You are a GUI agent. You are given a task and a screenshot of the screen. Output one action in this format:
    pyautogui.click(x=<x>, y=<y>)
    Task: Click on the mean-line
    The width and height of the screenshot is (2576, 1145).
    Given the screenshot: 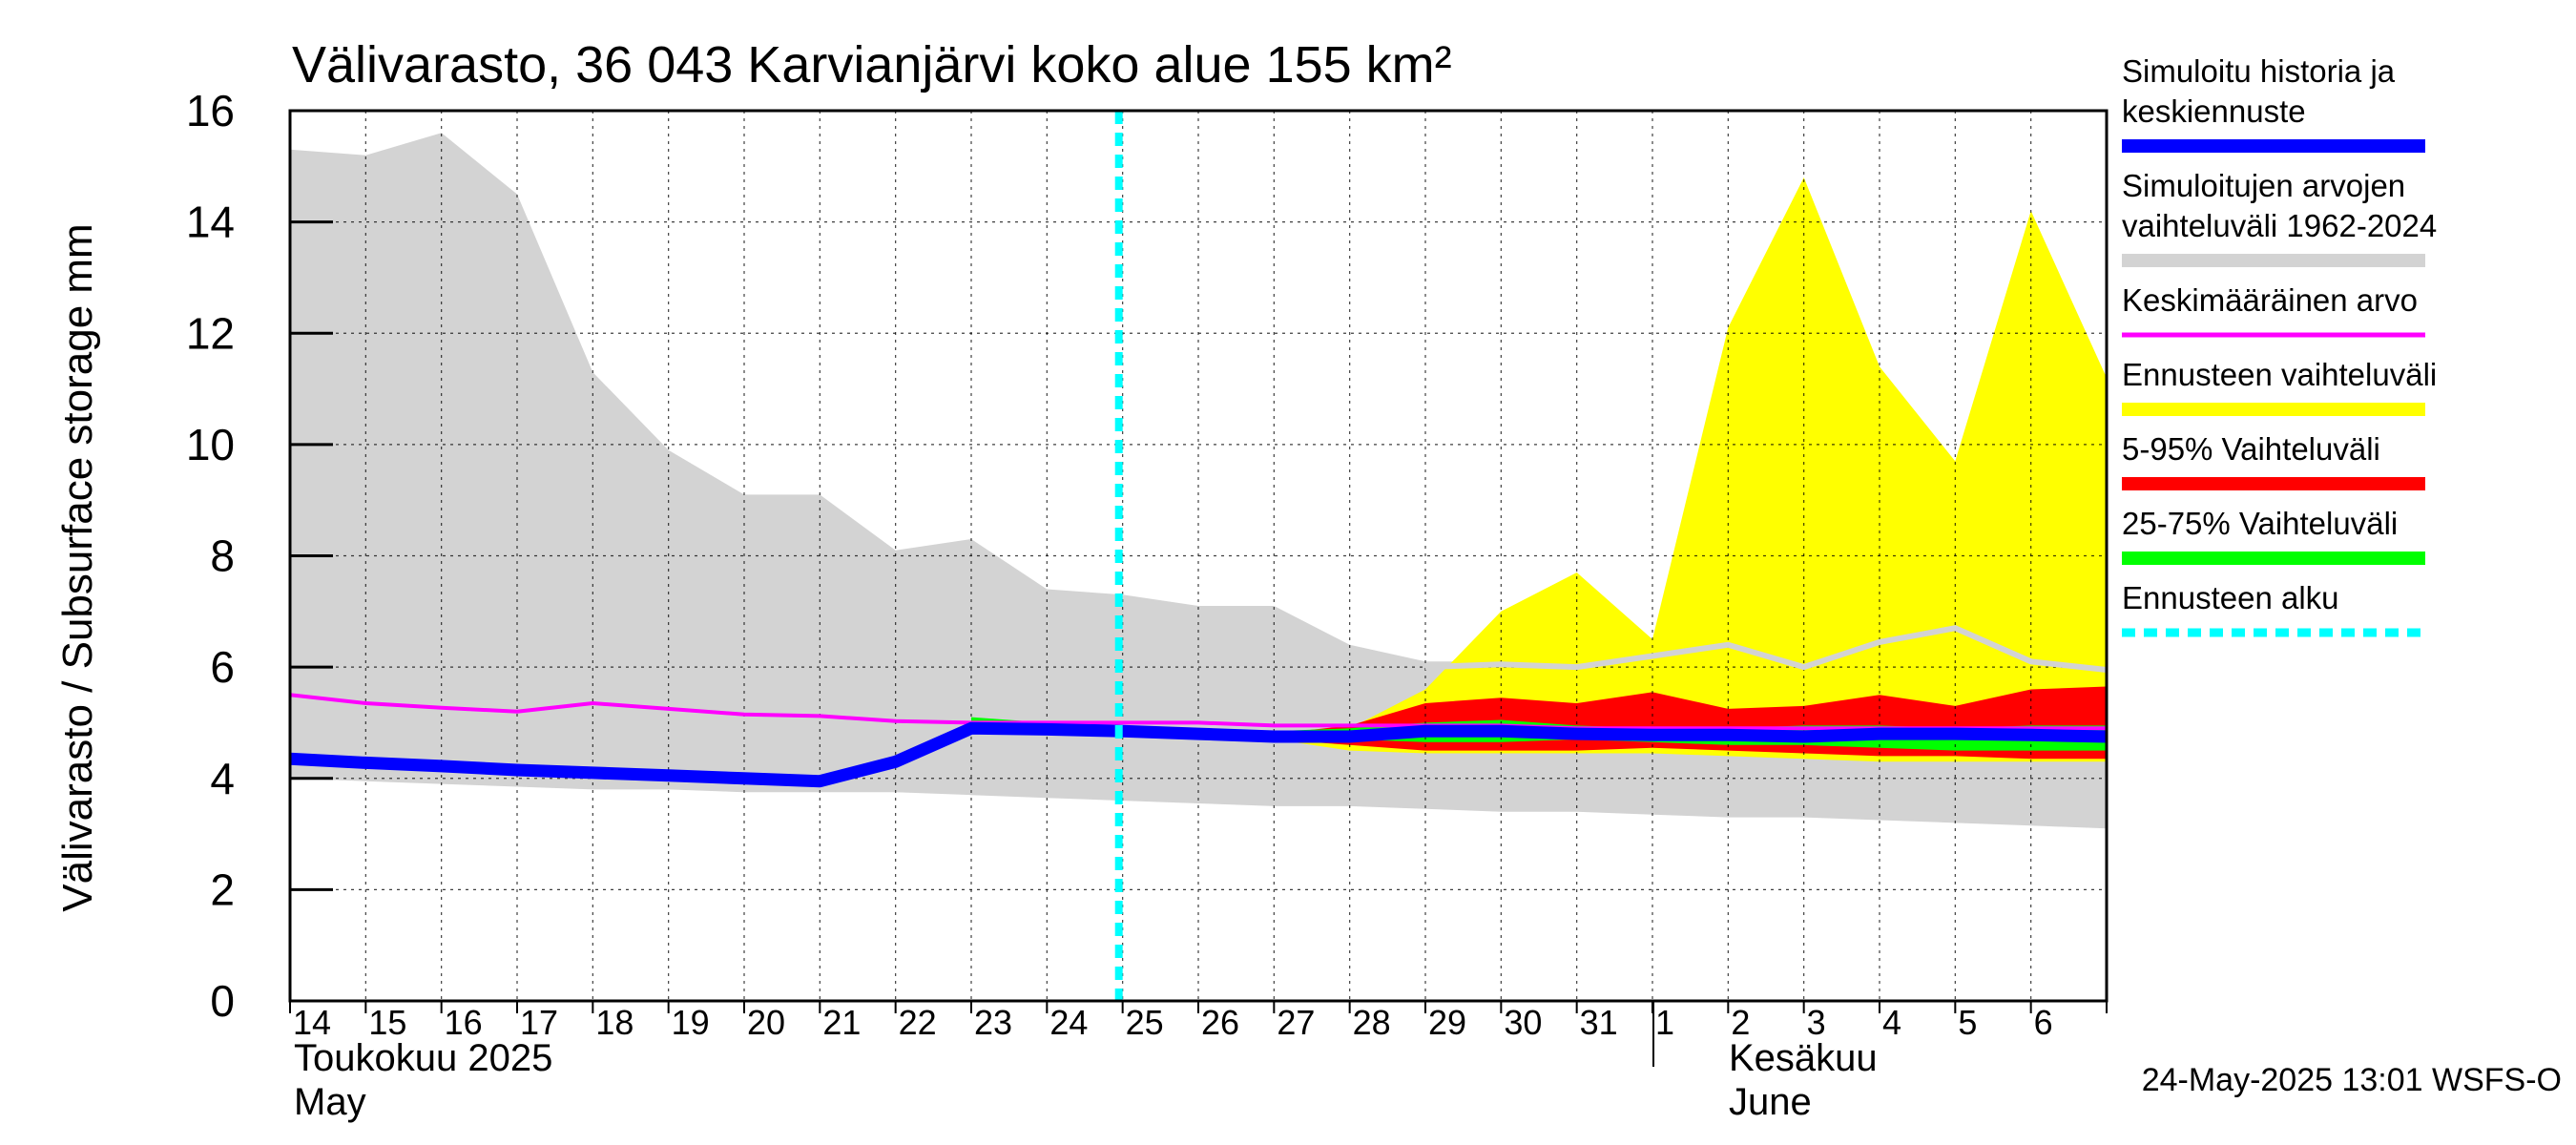 What is the action you would take?
    pyautogui.click(x=1198, y=712)
    